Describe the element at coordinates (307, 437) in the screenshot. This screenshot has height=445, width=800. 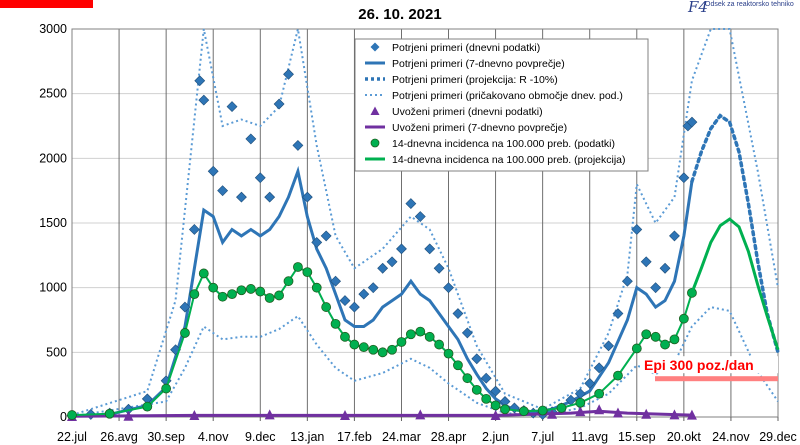
I see `x-tick-label: 13.jan` at that location.